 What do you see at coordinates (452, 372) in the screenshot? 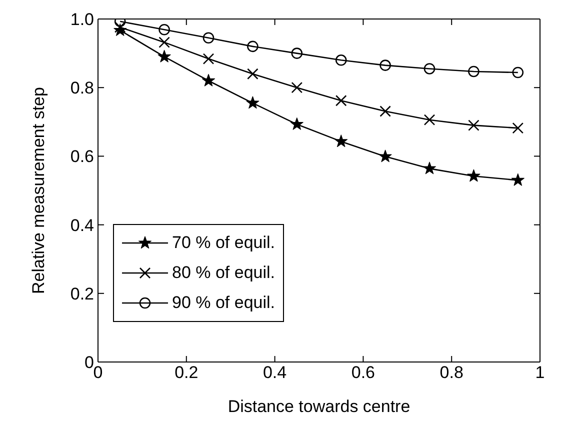
I see `x-tick-label: 0.8` at bounding box center [452, 372].